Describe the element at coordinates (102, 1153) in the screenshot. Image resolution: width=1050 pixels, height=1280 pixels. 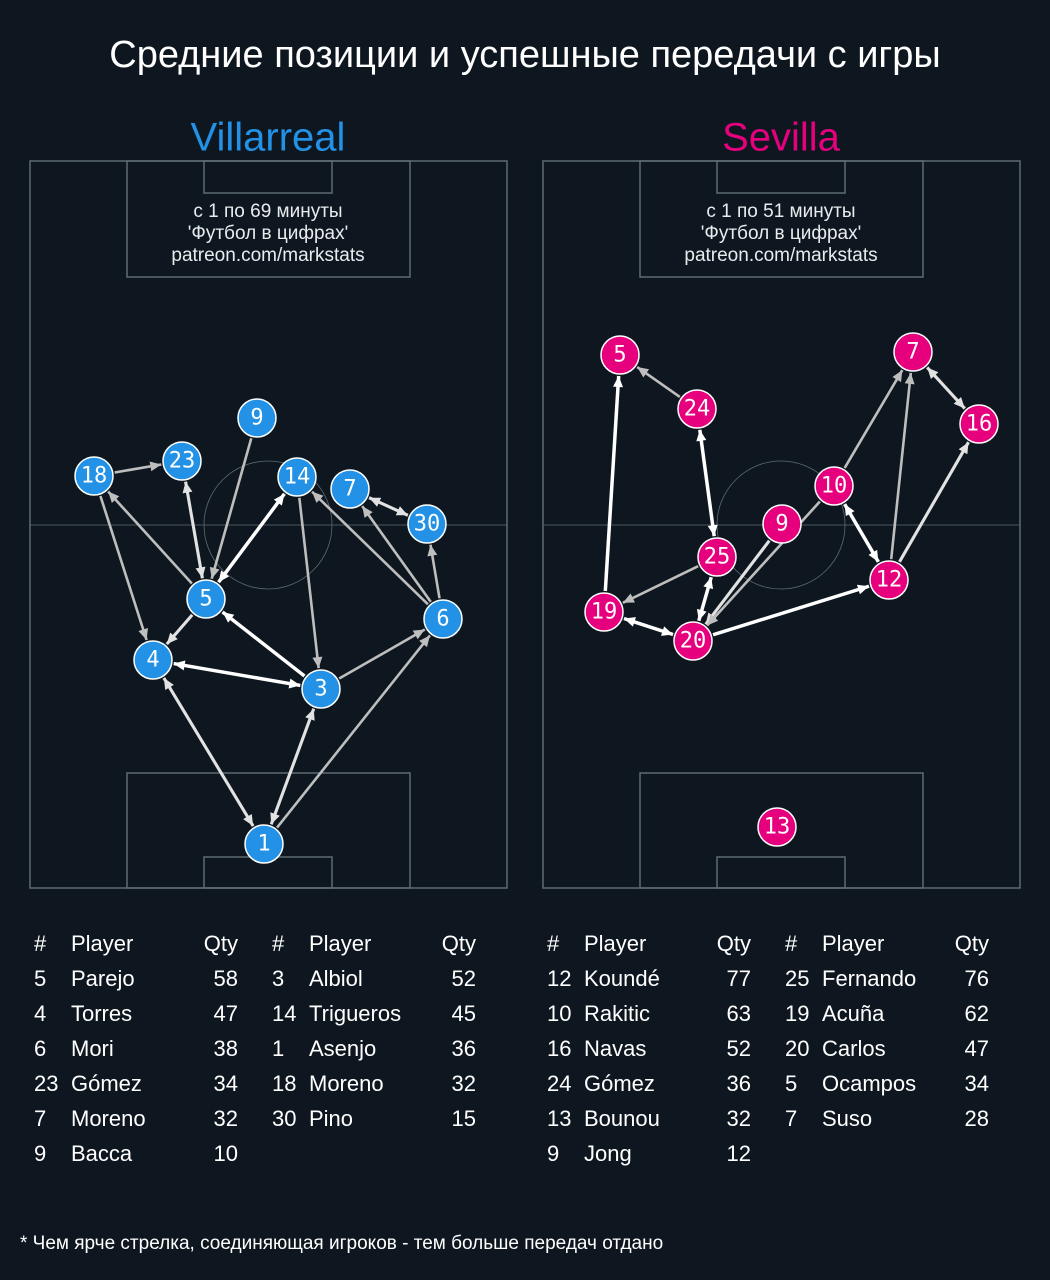
I see `table-cell: Bacca` at that location.